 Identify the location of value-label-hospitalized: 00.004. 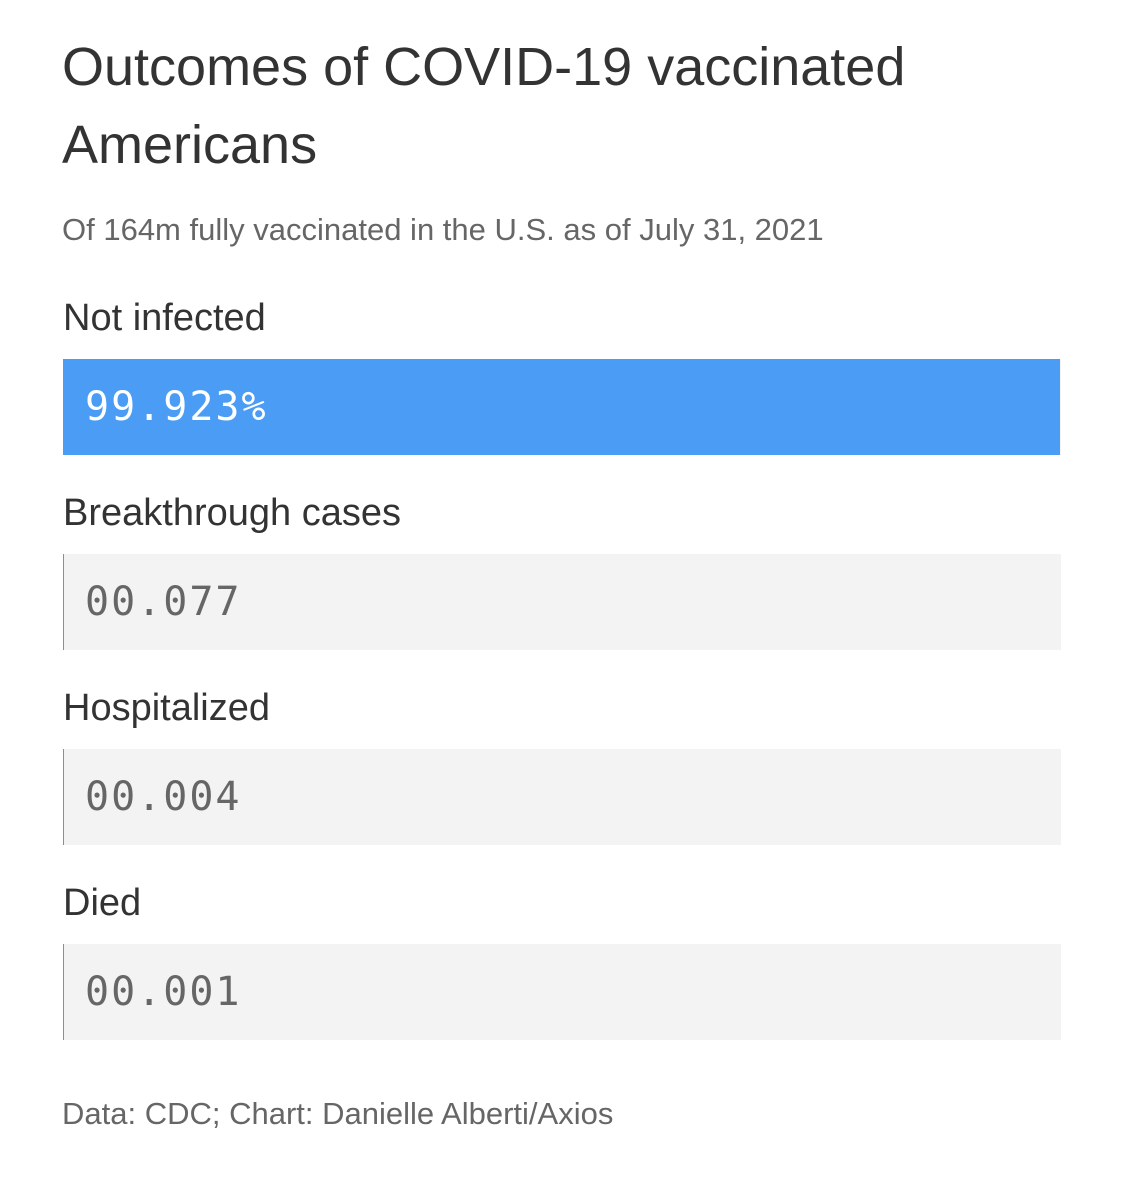
(163, 797).